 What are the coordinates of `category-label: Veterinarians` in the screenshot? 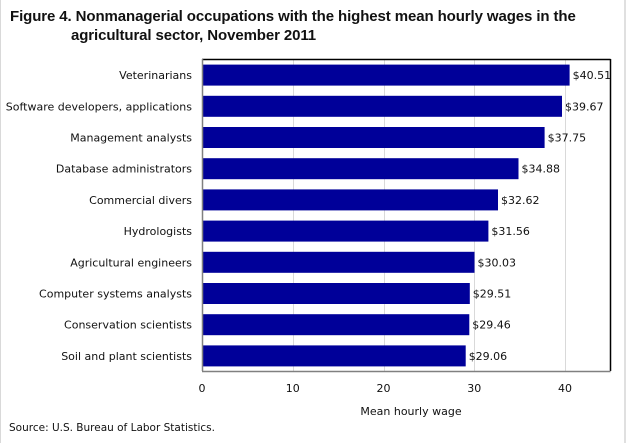 It's located at (155, 75).